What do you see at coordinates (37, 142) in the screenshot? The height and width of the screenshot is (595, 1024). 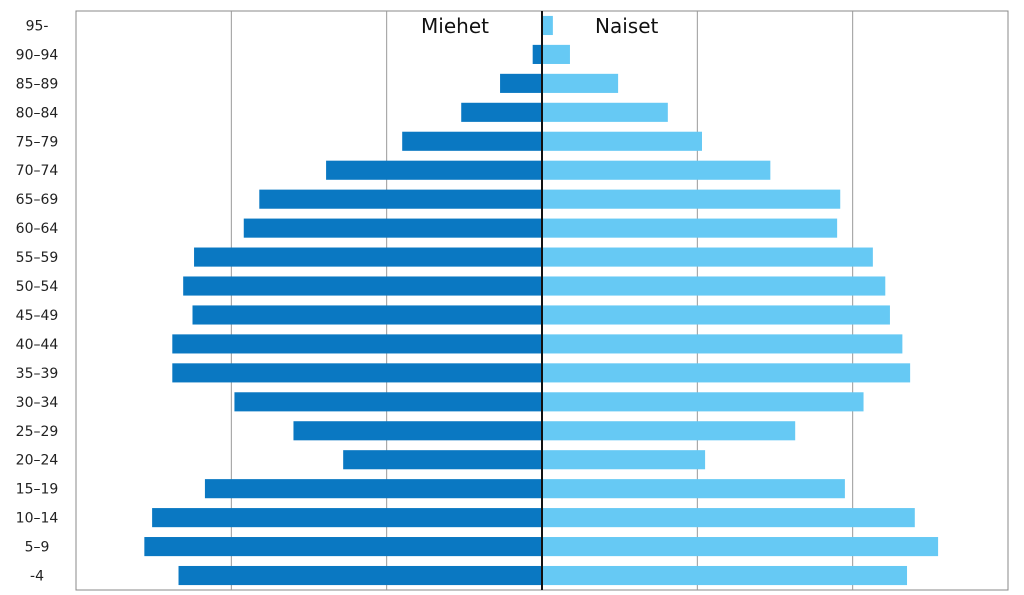 I see `y-tick-label: 75–79` at bounding box center [37, 142].